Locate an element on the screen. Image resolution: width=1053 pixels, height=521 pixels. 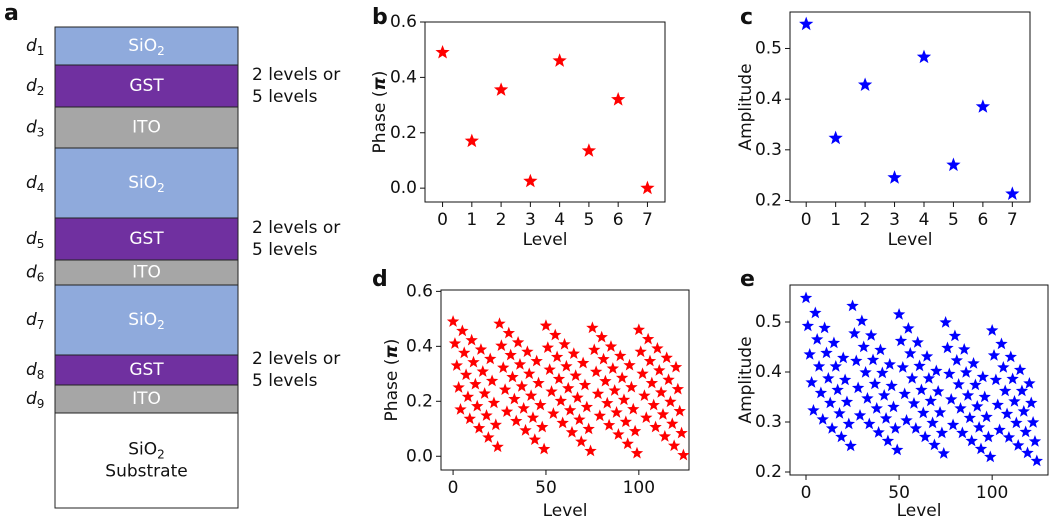
x-tick-label: 50 is located at coordinates (899, 493).